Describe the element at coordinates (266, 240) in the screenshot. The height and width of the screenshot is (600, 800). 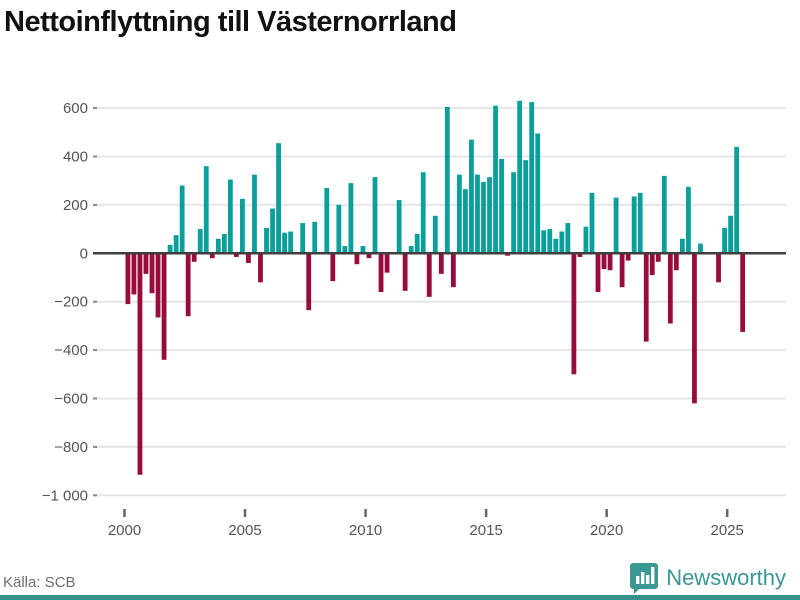
I see `bar-2005q4` at that location.